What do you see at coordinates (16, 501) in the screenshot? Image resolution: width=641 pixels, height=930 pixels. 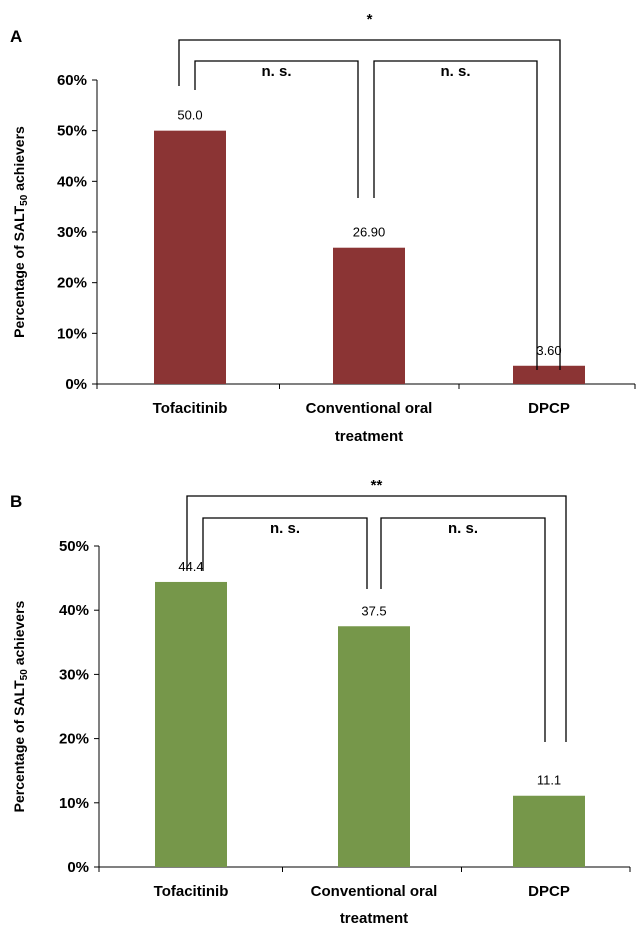 I see `panel-b-letter: B` at bounding box center [16, 501].